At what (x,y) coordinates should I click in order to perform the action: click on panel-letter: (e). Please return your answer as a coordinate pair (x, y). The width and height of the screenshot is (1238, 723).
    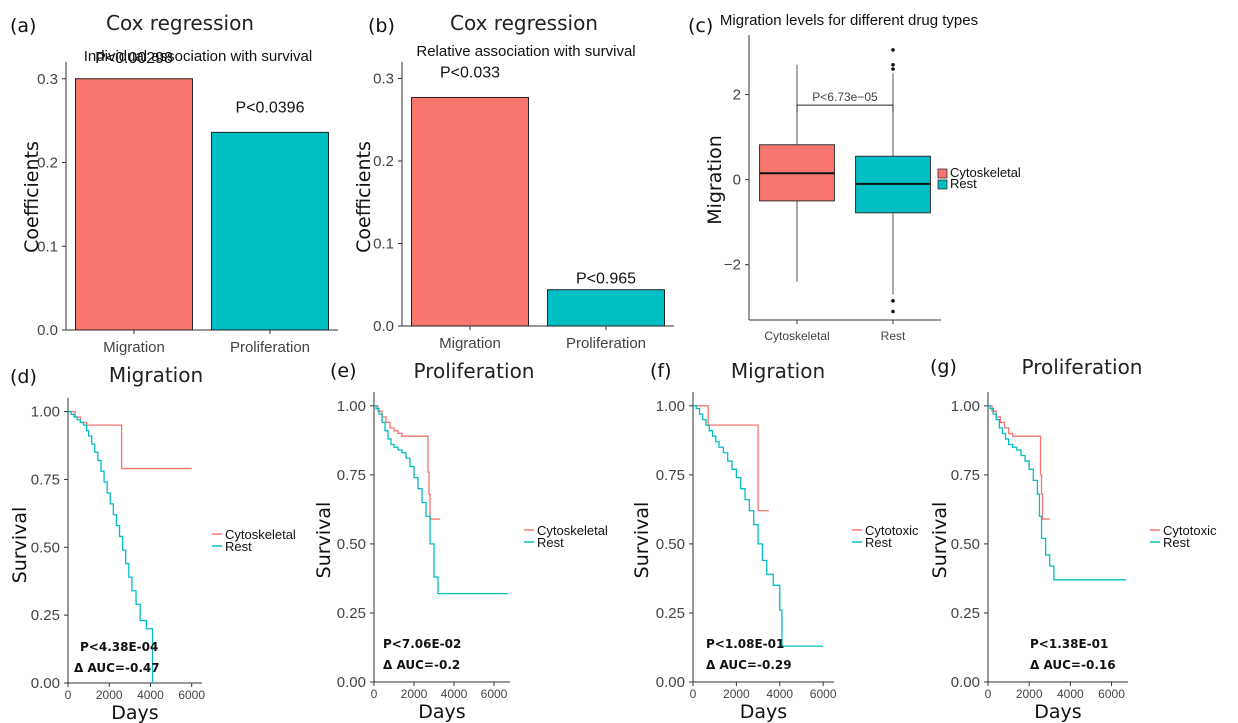
    Looking at the image, I should click on (343, 371).